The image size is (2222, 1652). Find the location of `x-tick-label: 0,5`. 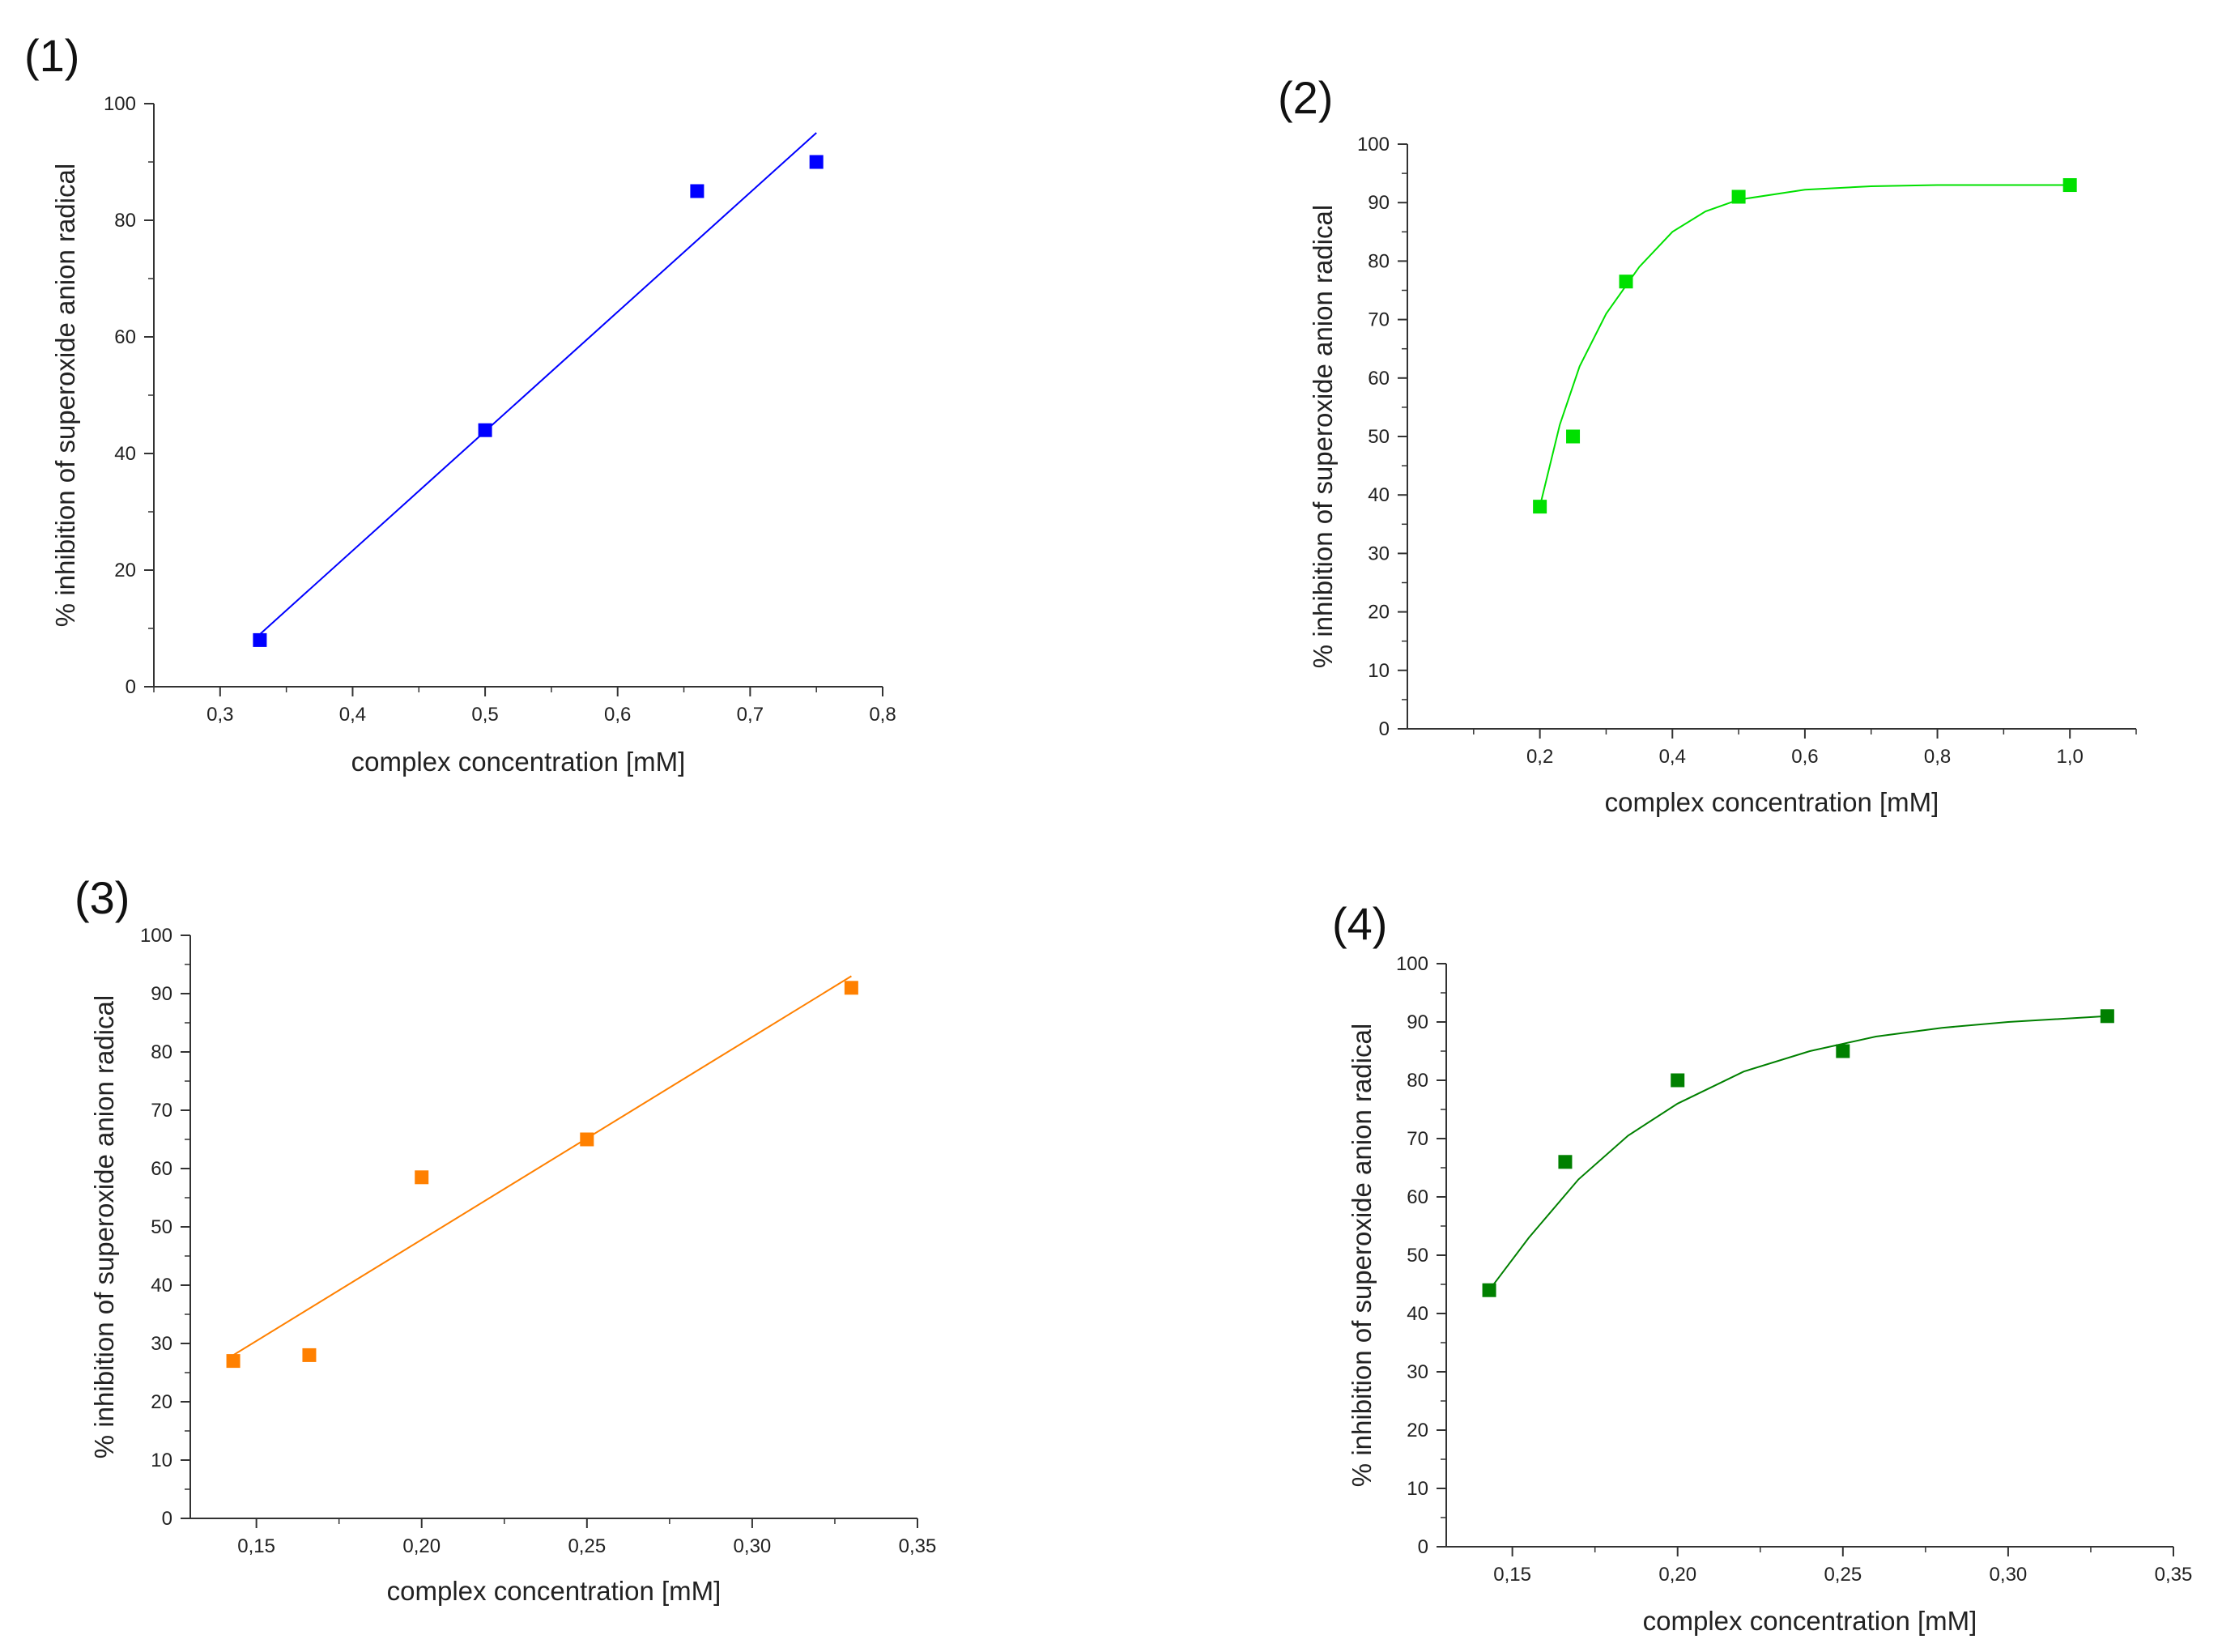

x-tick-label: 0,5 is located at coordinates (484, 715).